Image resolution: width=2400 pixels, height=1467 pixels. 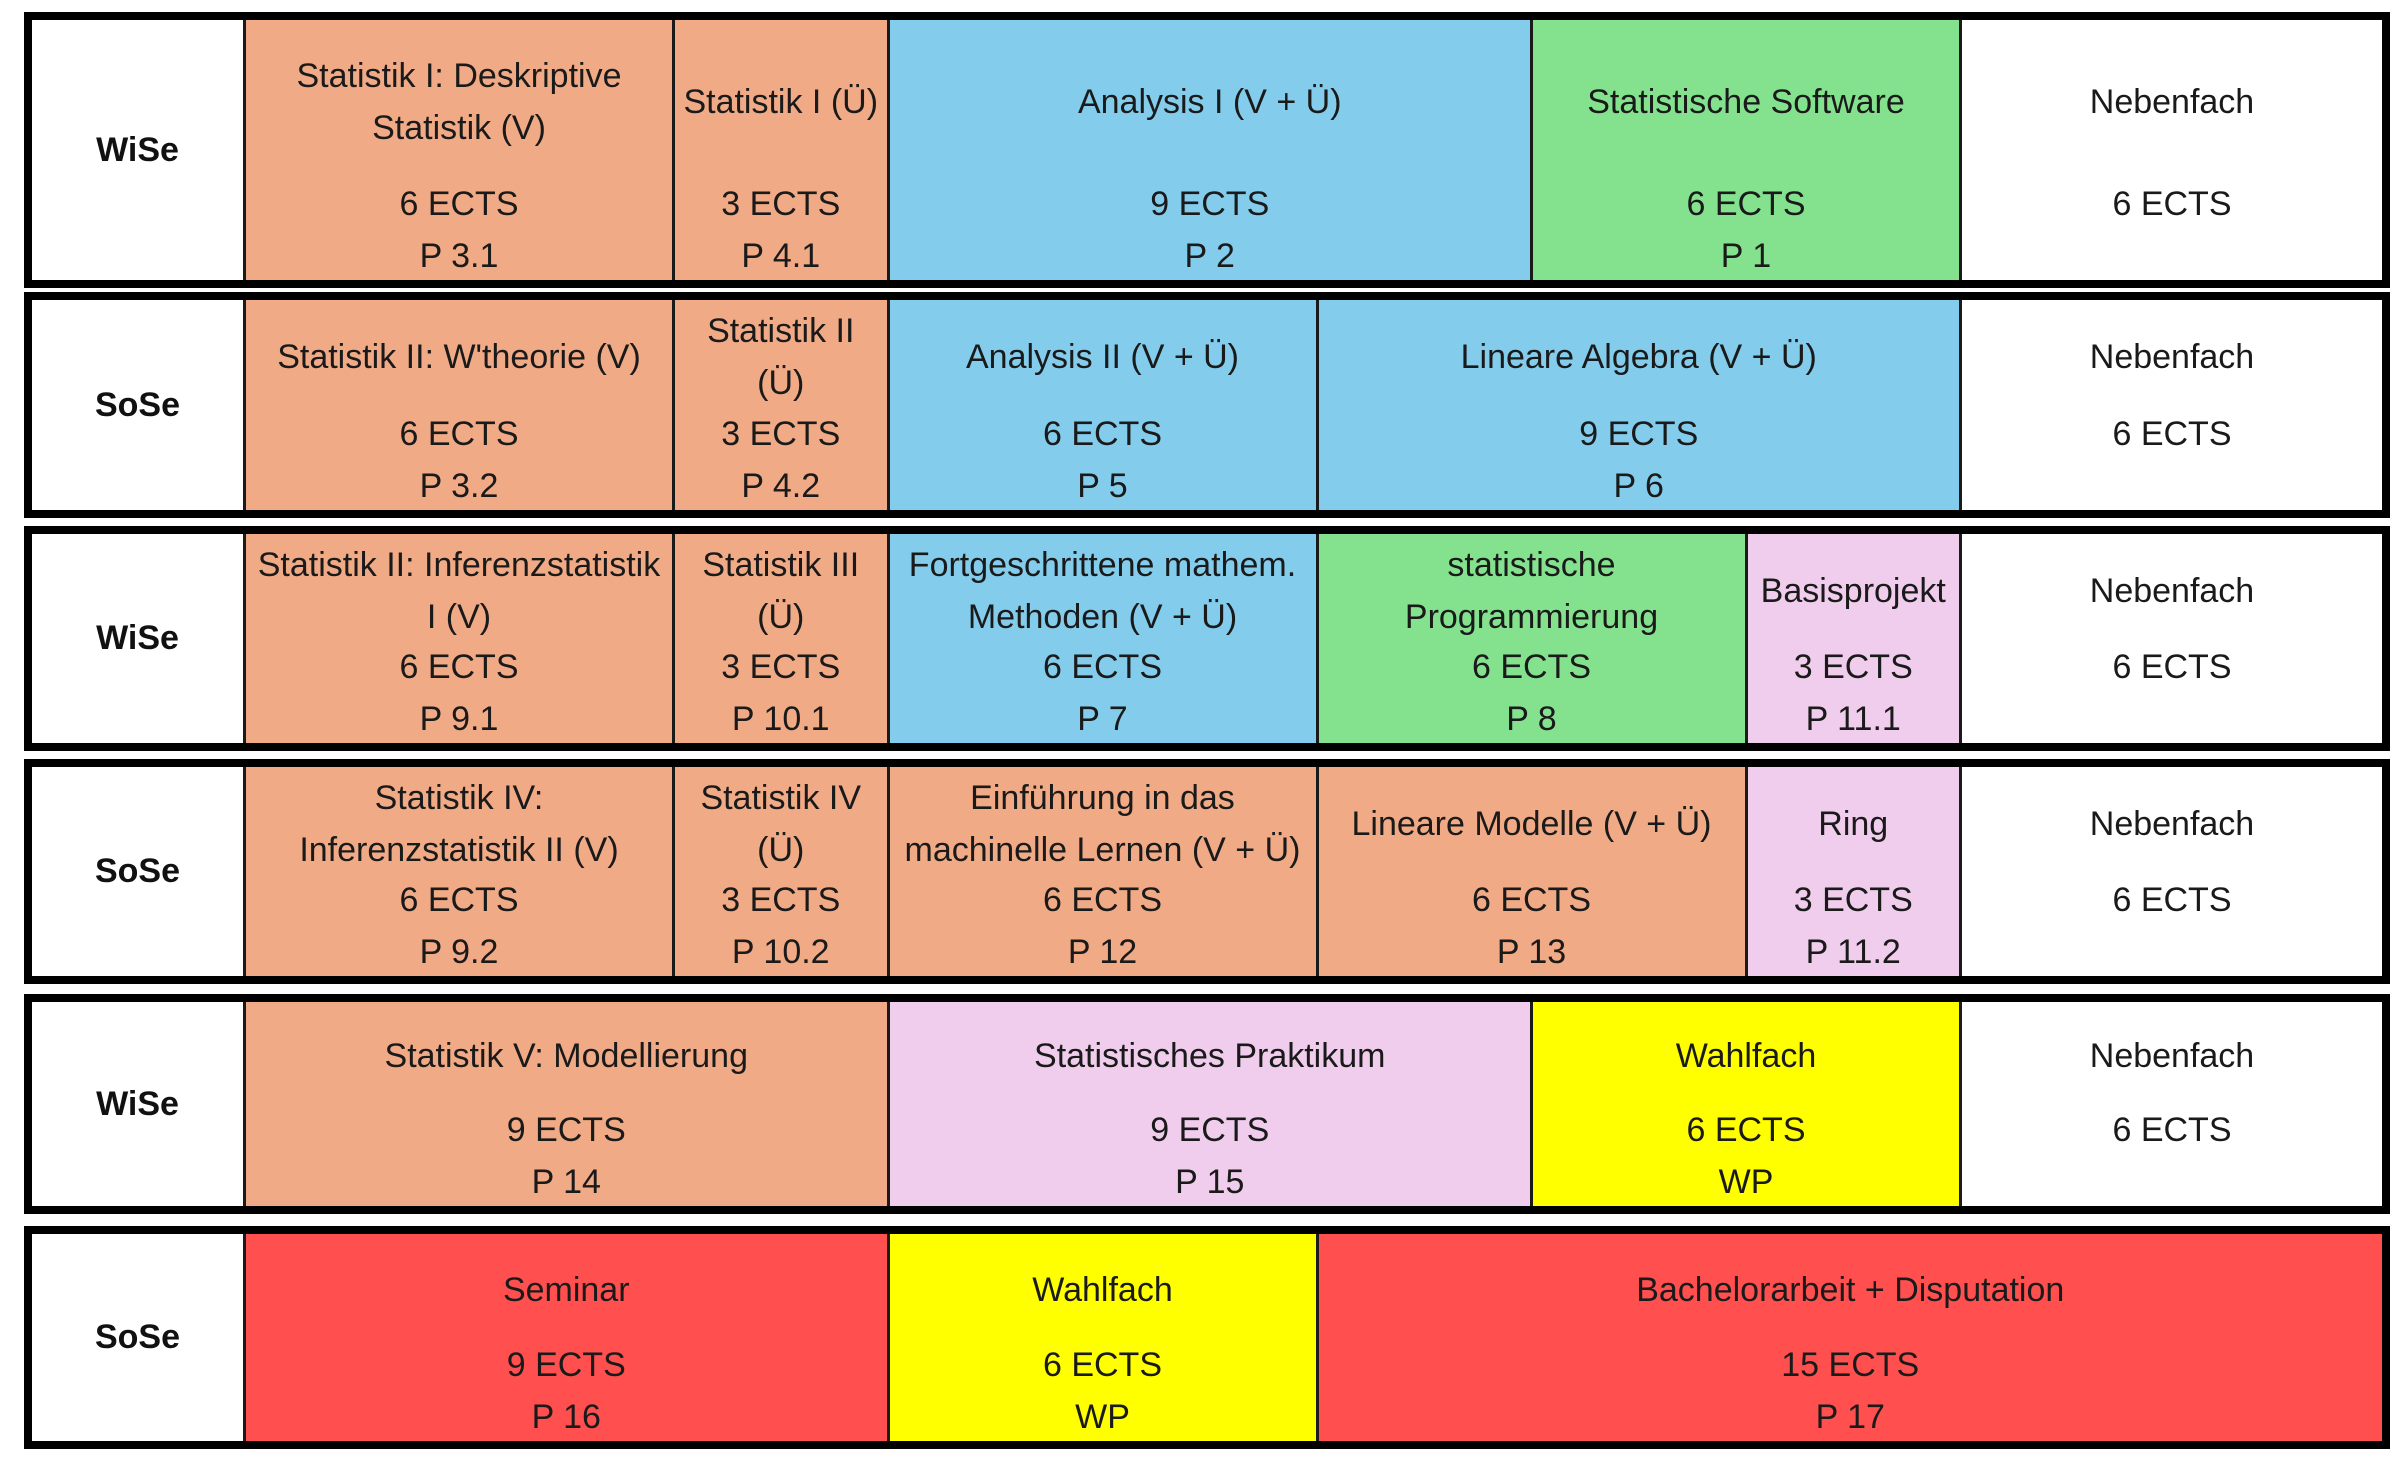 I want to click on module-code: P 9.2, so click(x=459, y=952).